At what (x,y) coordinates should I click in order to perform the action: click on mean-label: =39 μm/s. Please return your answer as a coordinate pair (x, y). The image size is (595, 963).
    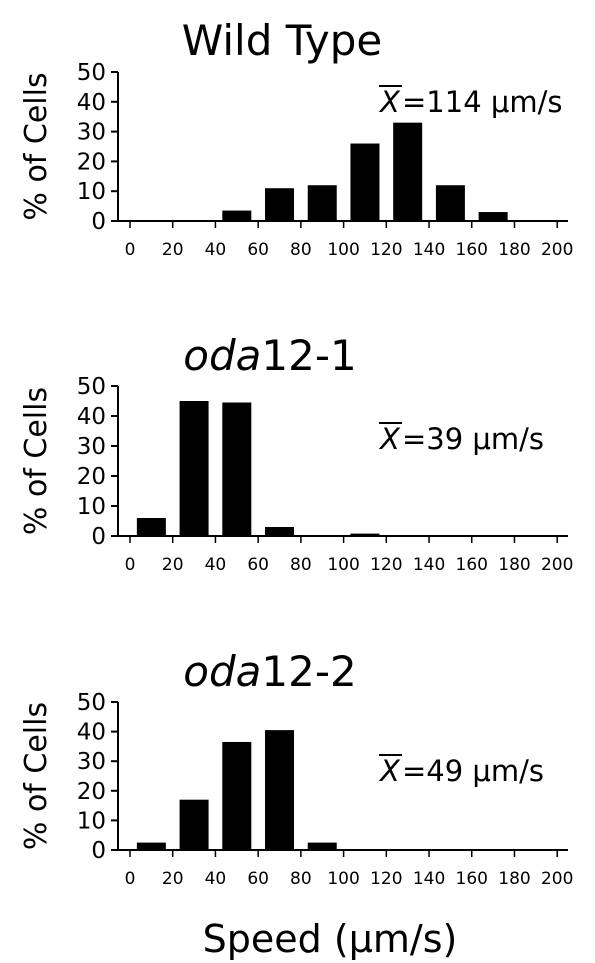
    Looking at the image, I should click on (473, 439).